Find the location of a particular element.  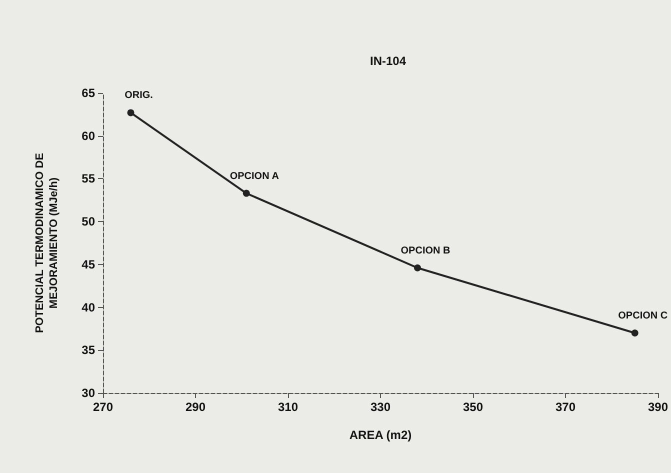

y-tick-label: 65 is located at coordinates (89, 93).